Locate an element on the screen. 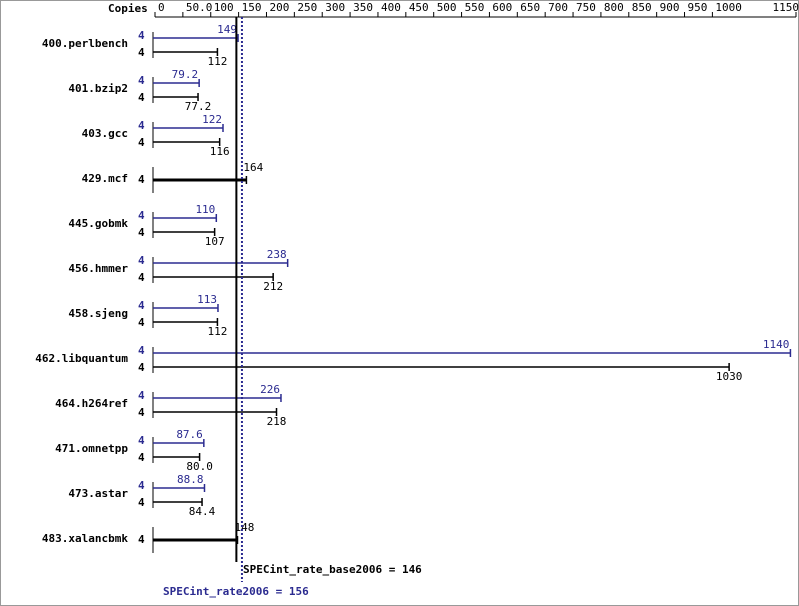 Image resolution: width=799 pixels, height=606 pixels. x-tick-label: 400 is located at coordinates (391, 7).